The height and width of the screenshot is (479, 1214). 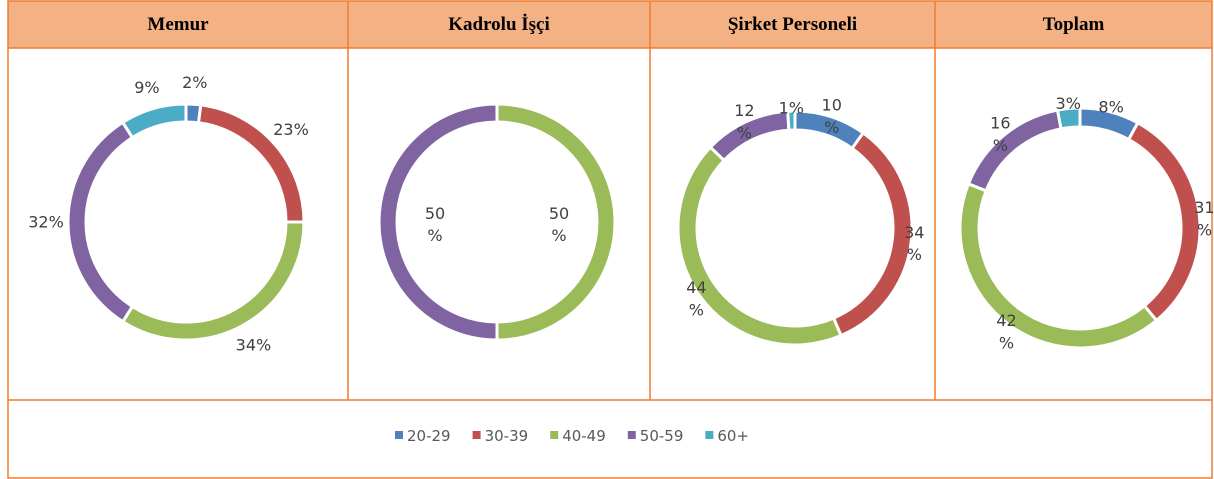 What do you see at coordinates (1204, 218) in the screenshot?
I see `data-label: 31%` at bounding box center [1204, 218].